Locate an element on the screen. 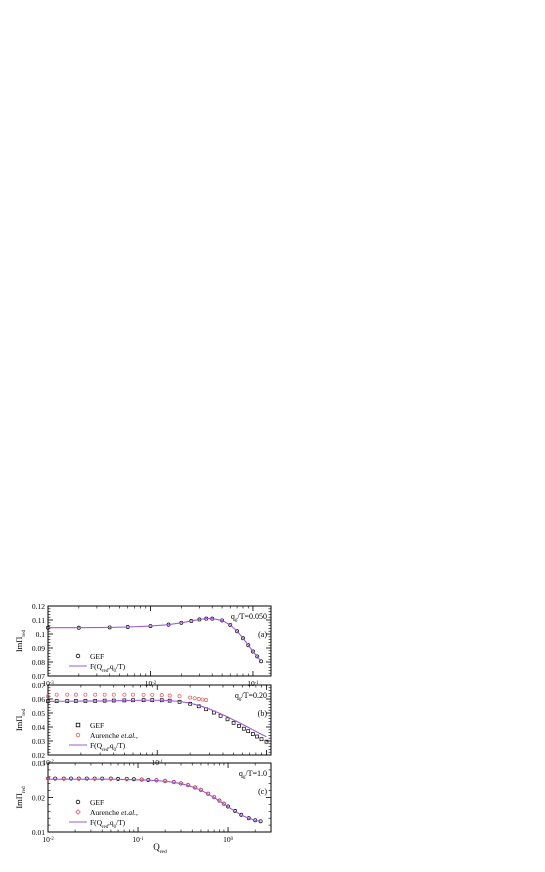 The width and height of the screenshot is (545, 872). plot-frame is located at coordinates (159, 720).